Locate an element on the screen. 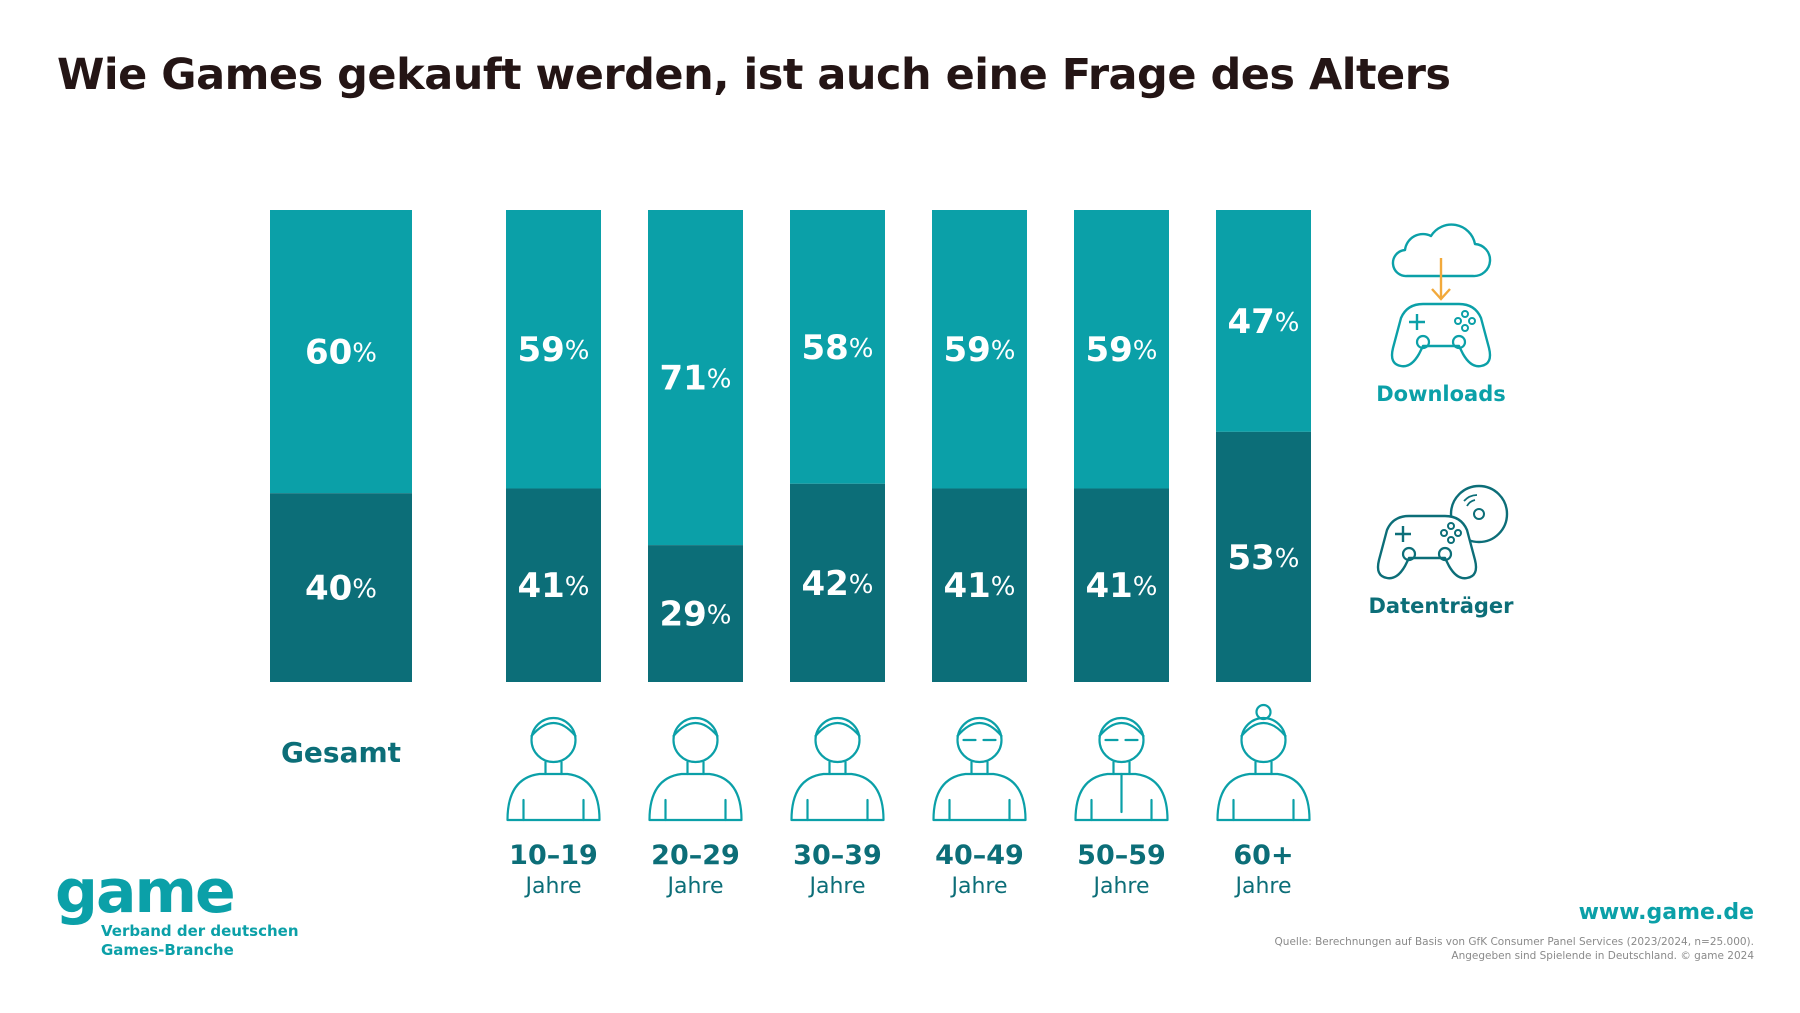  data-label-datentraeger: 29% is located at coordinates (695, 614).